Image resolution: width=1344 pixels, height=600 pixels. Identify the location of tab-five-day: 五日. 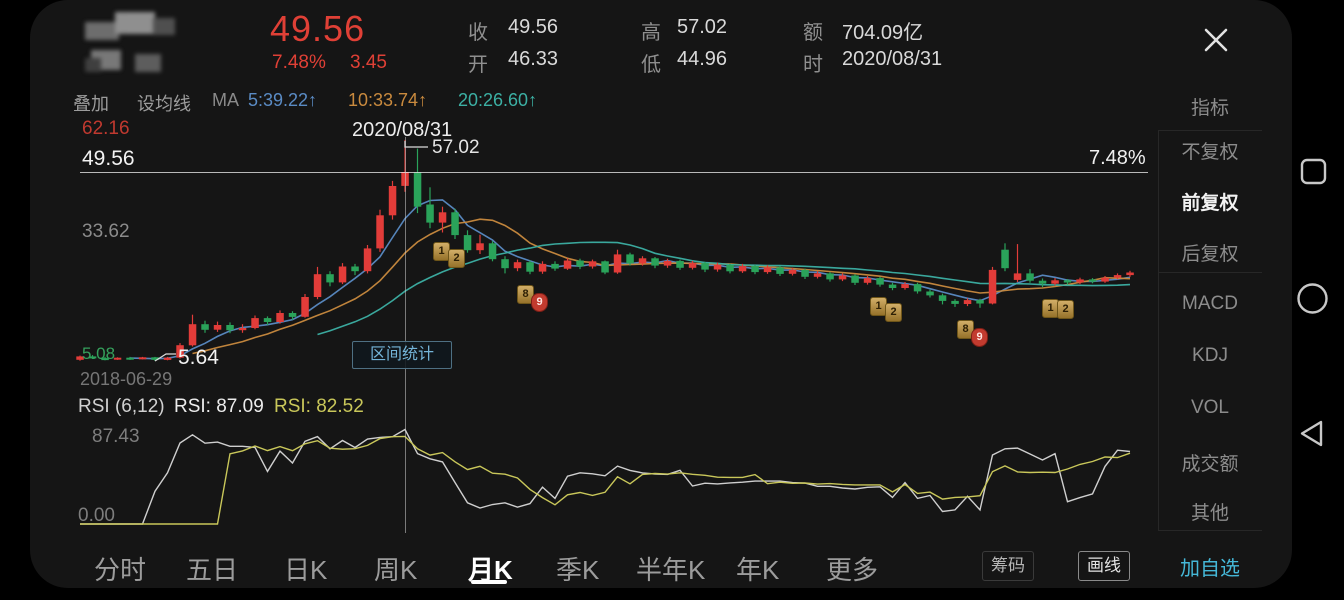
(212, 570).